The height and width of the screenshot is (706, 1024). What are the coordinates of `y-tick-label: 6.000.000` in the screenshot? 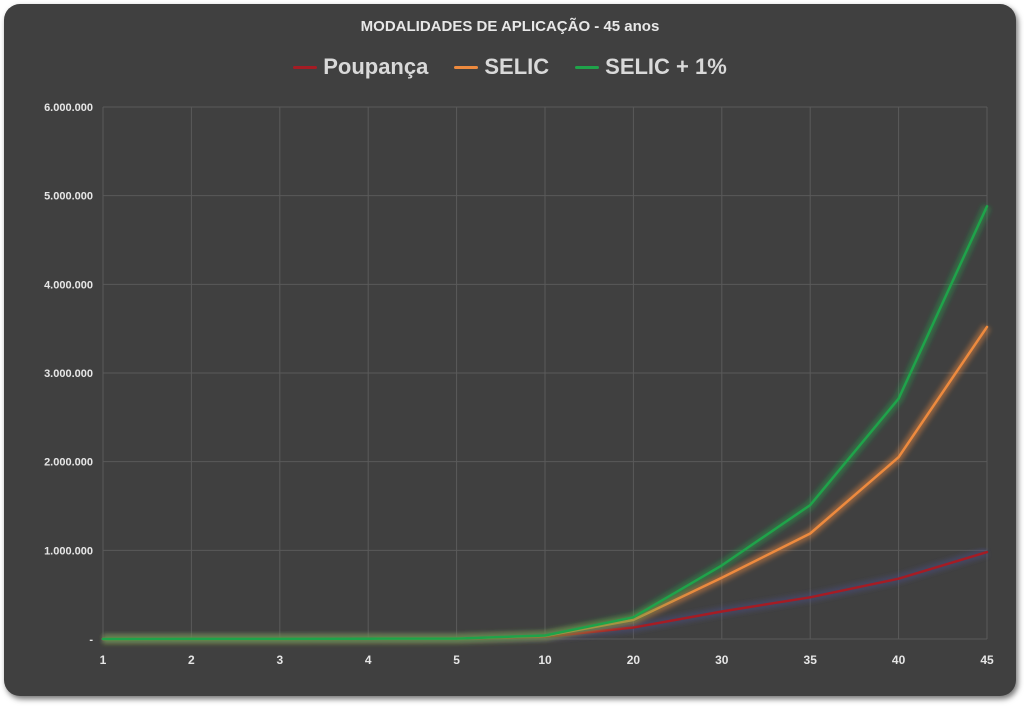 It's located at (68, 108).